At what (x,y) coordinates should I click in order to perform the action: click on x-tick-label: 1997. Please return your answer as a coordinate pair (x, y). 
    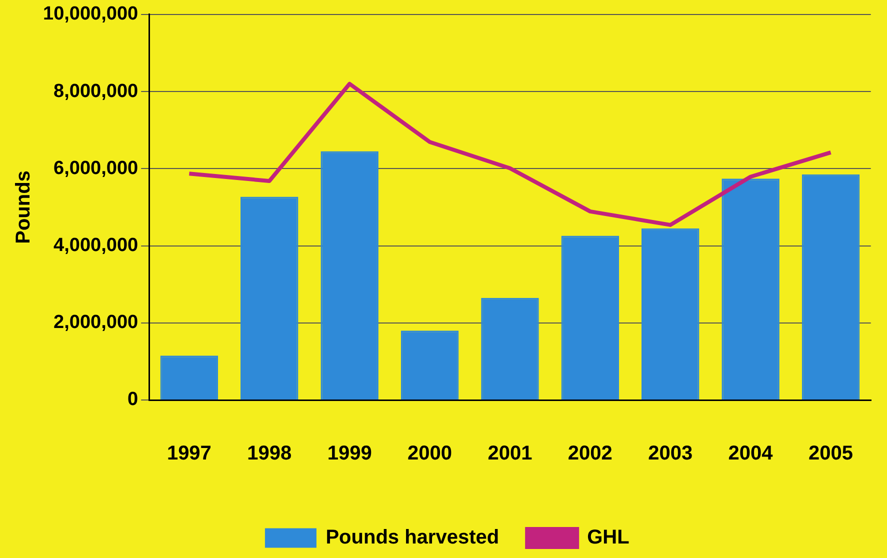
    Looking at the image, I should click on (189, 453).